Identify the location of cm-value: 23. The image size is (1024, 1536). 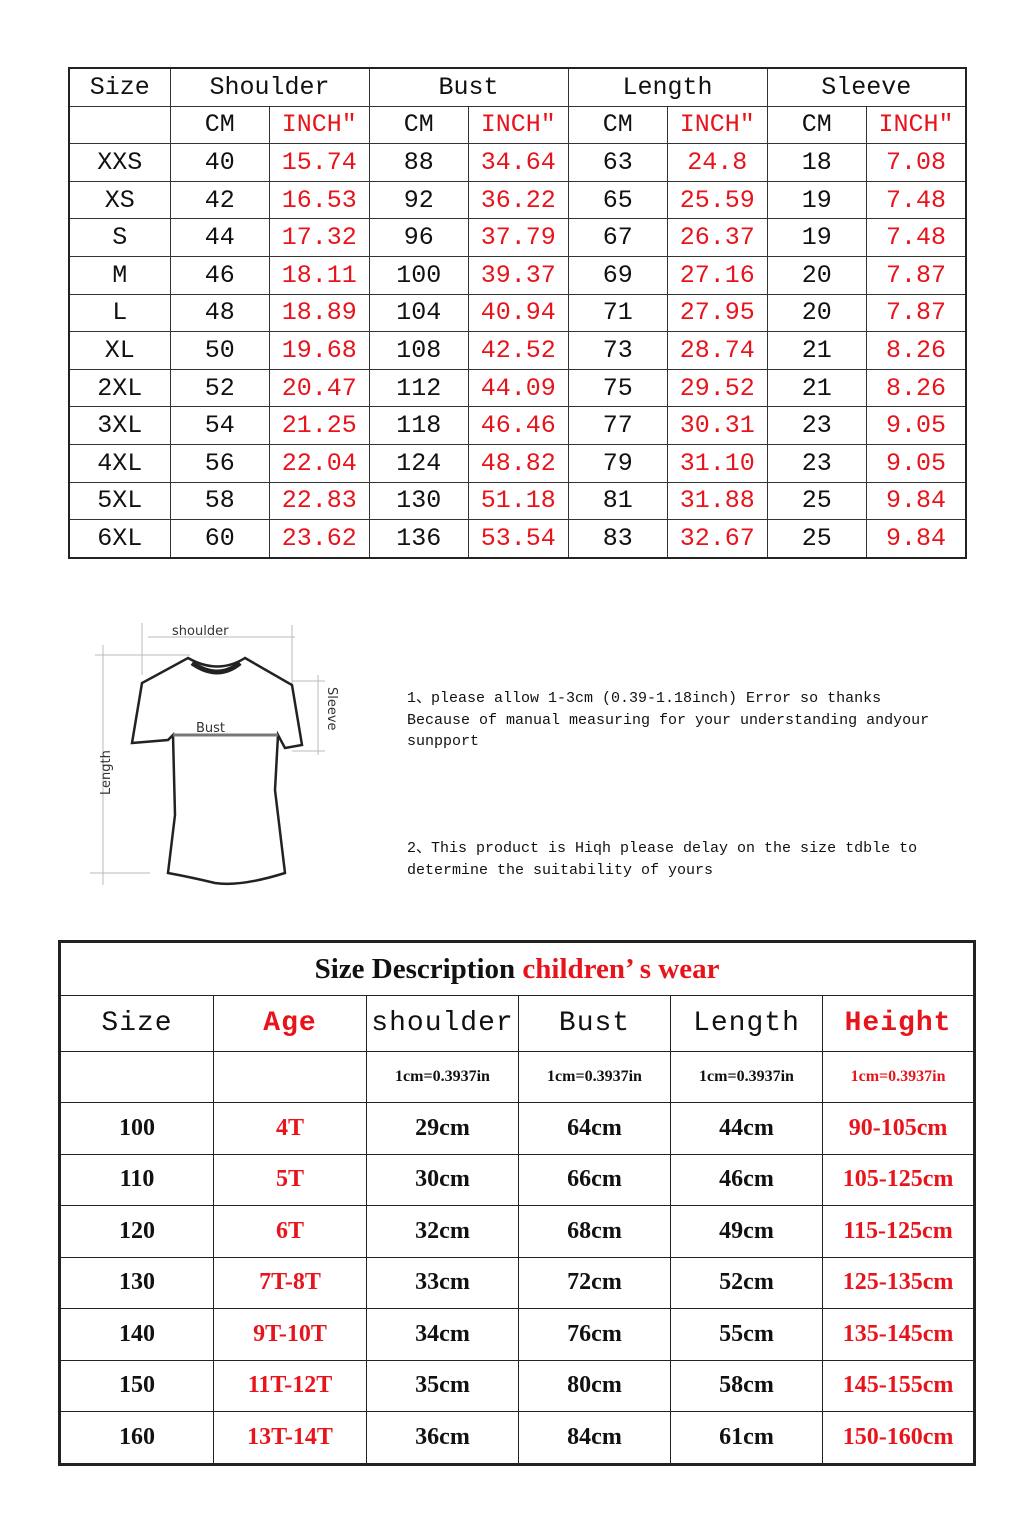
(817, 463).